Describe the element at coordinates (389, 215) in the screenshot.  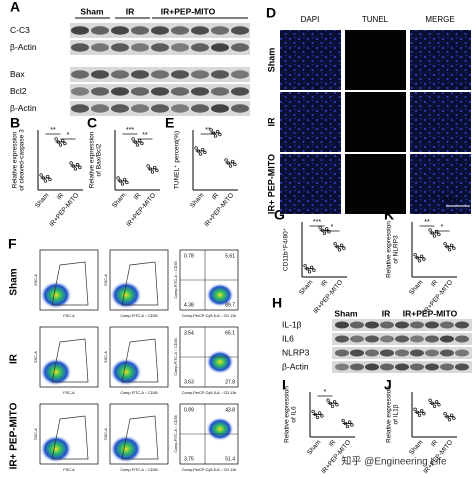
I see `panel-letter: K` at that location.